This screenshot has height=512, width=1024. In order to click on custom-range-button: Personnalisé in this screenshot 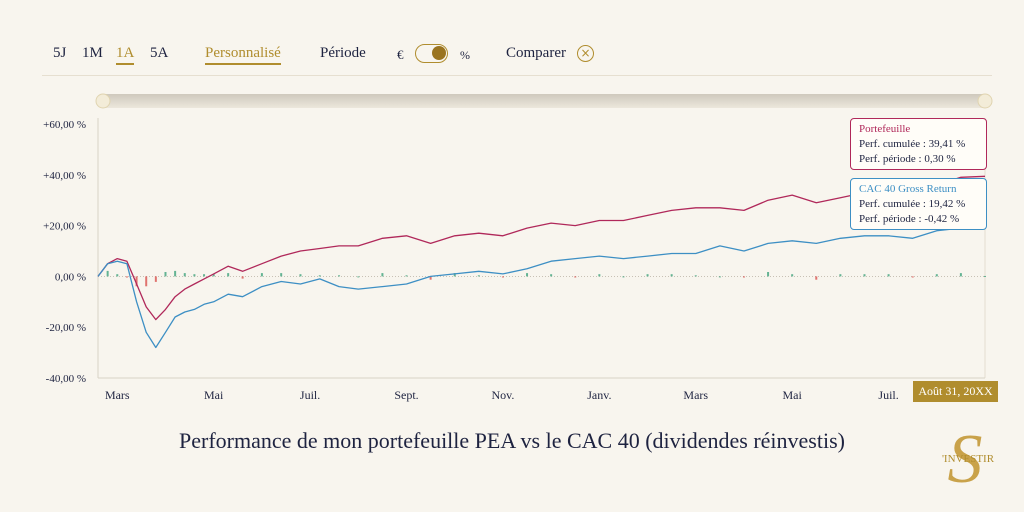, I will do `click(243, 55)`.